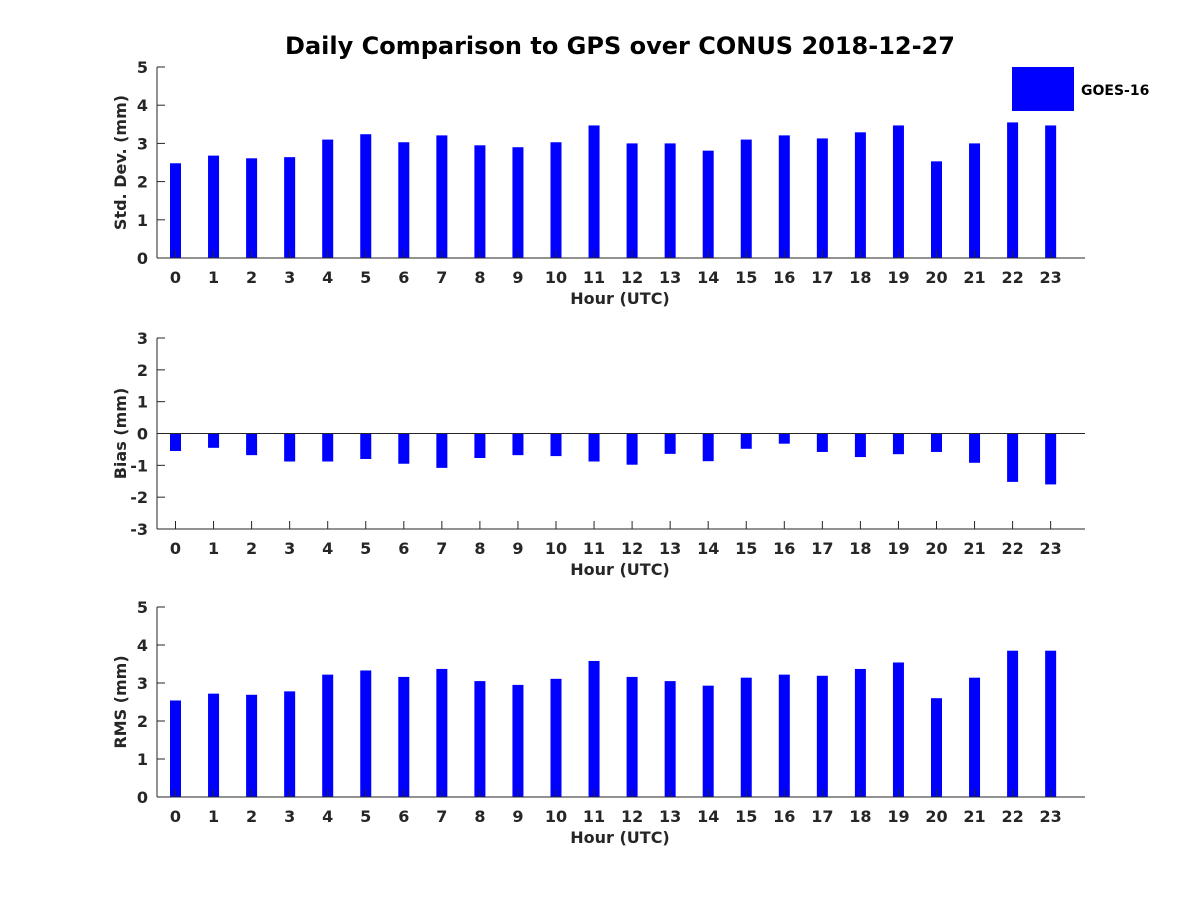  I want to click on x-tick-label: 2, so click(251, 277).